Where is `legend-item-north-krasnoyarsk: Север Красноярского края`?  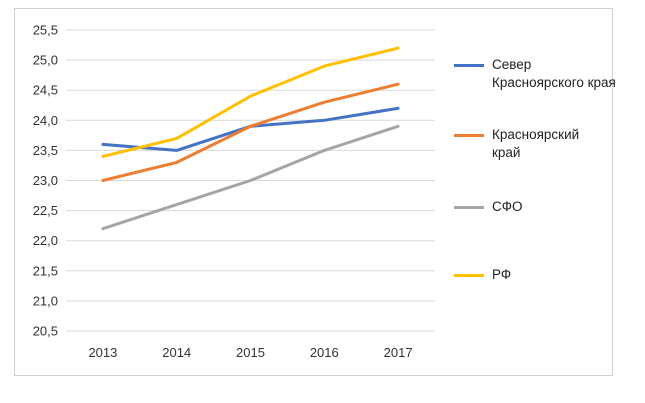
legend-item-north-krasnoyarsk: Север Красноярского края is located at coordinates (538, 74).